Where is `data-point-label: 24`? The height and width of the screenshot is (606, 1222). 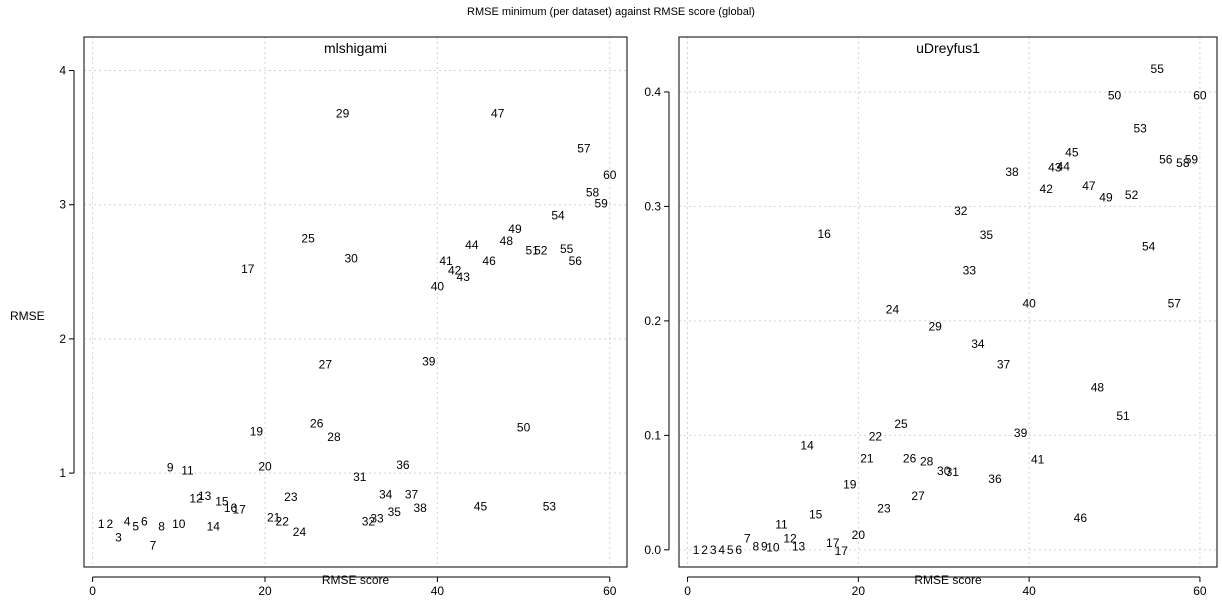 data-point-label: 24 is located at coordinates (893, 309).